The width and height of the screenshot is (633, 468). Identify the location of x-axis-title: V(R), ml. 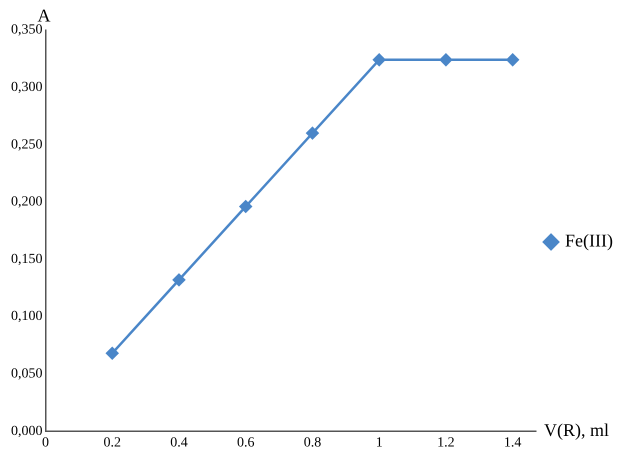
(577, 430).